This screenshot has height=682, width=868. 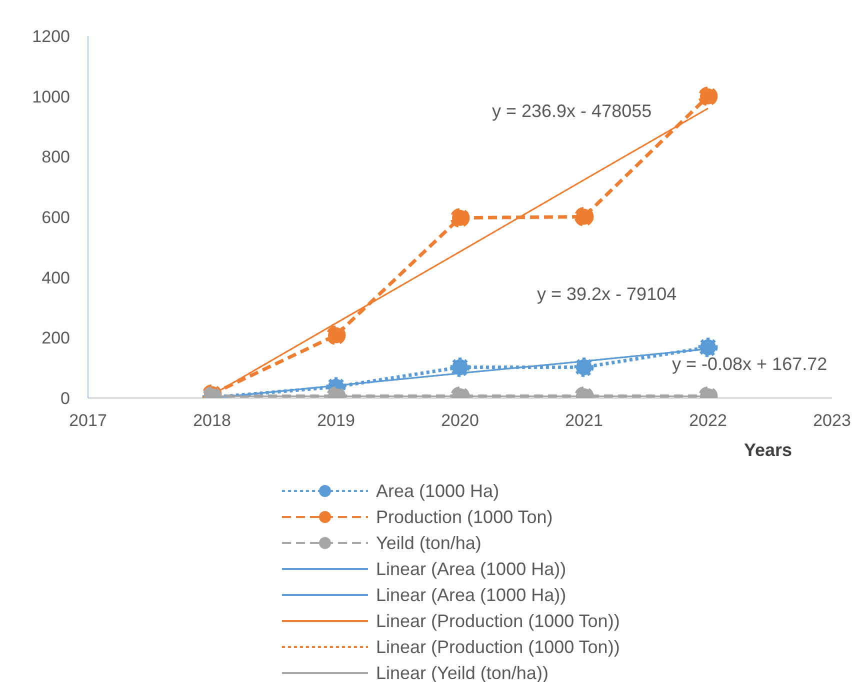 I want to click on y-tick-label: 400, so click(x=56, y=278).